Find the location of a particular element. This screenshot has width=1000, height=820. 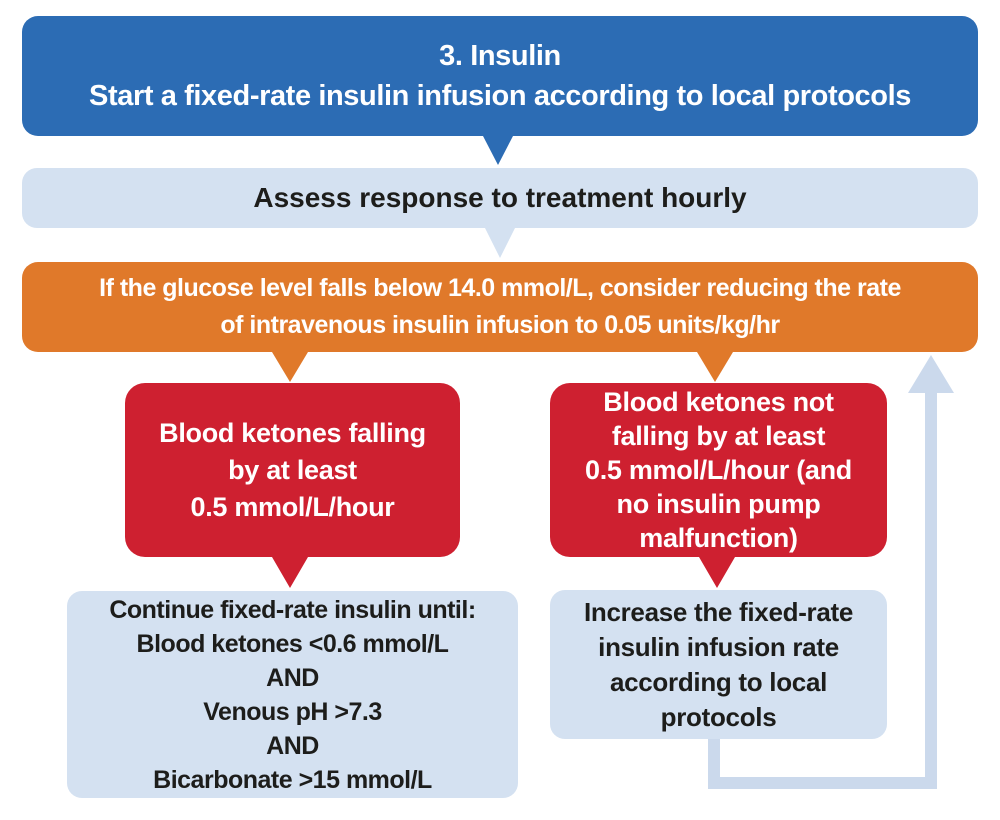

ketones-not-falling-line-5: malfunction) is located at coordinates (718, 538).